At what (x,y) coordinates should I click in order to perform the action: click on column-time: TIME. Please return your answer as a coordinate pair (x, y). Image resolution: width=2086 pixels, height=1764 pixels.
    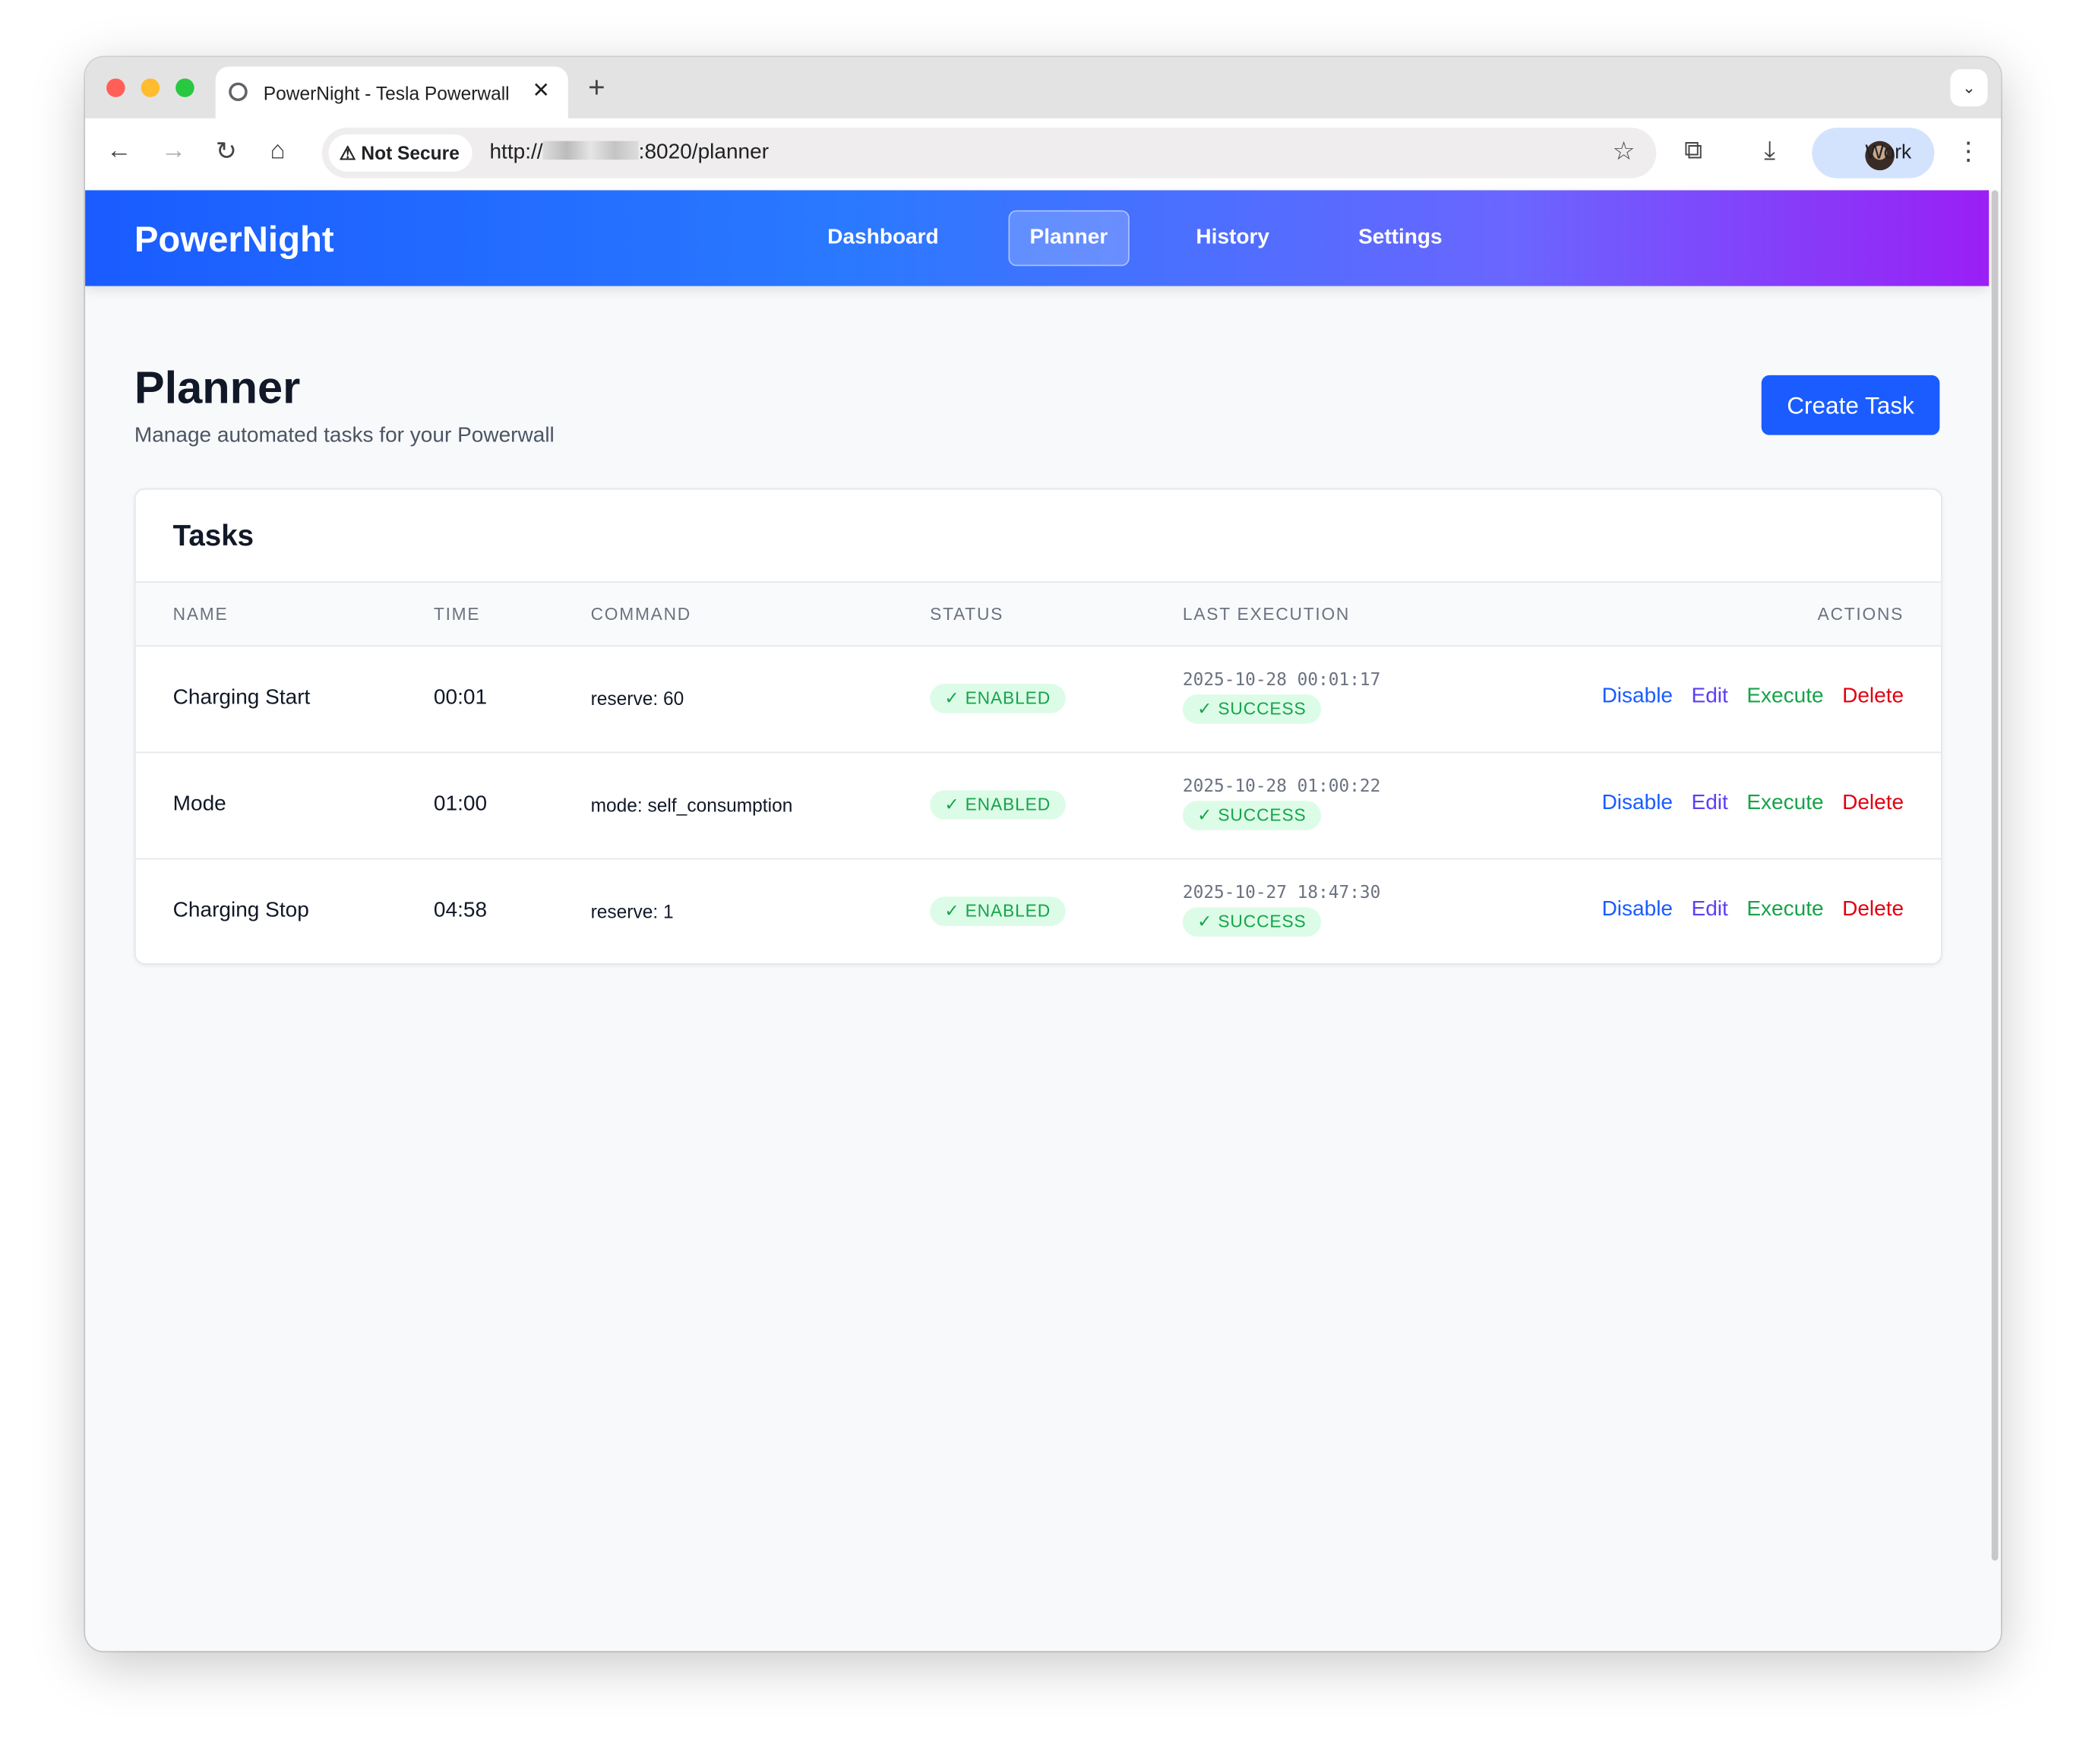
    Looking at the image, I should click on (457, 614).